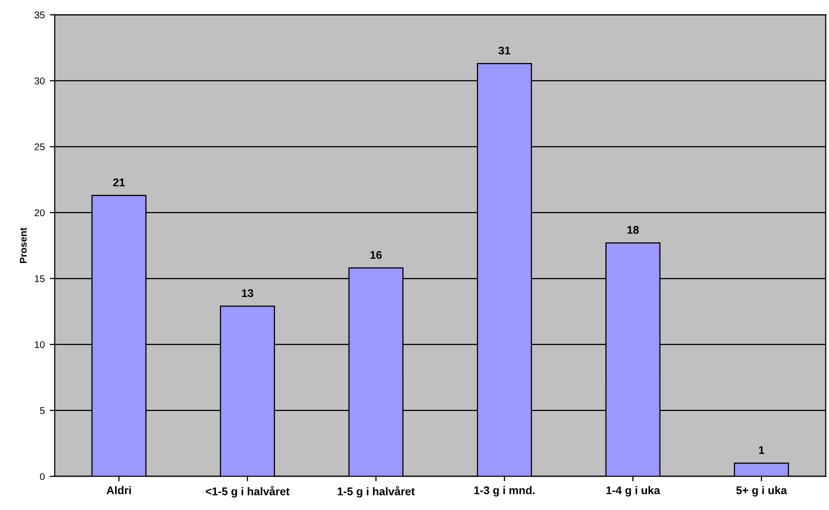 The width and height of the screenshot is (829, 510). What do you see at coordinates (376, 492) in the screenshot?
I see `x-tick-label: 1-5 g i halvåret` at bounding box center [376, 492].